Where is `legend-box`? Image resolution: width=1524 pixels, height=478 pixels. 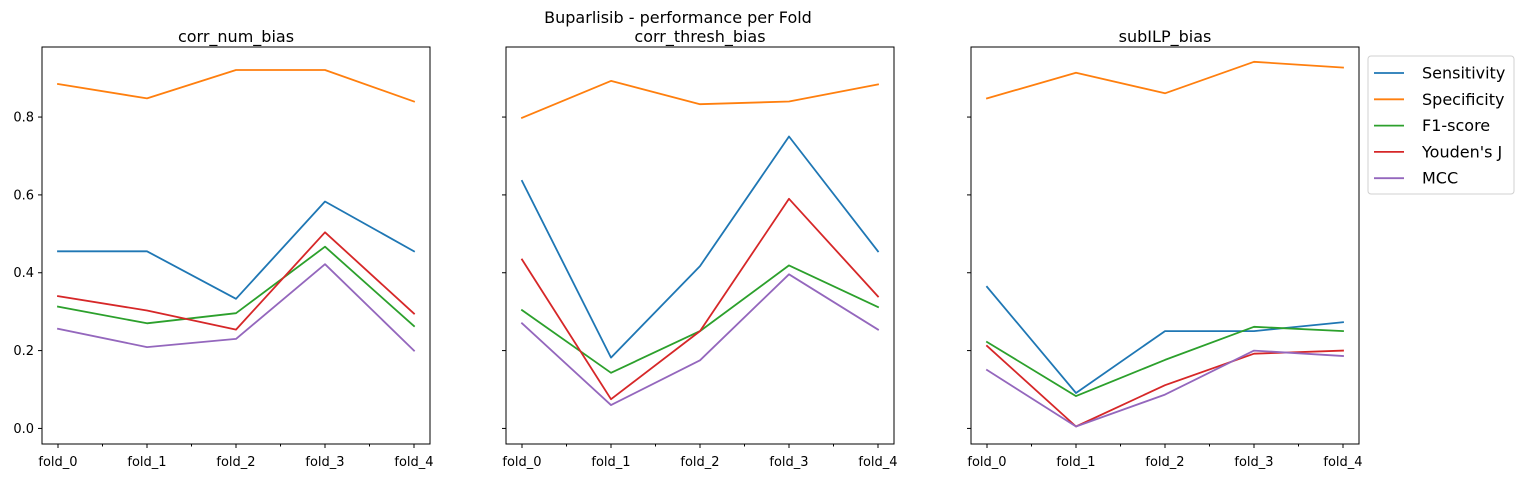 legend-box is located at coordinates (1441, 125).